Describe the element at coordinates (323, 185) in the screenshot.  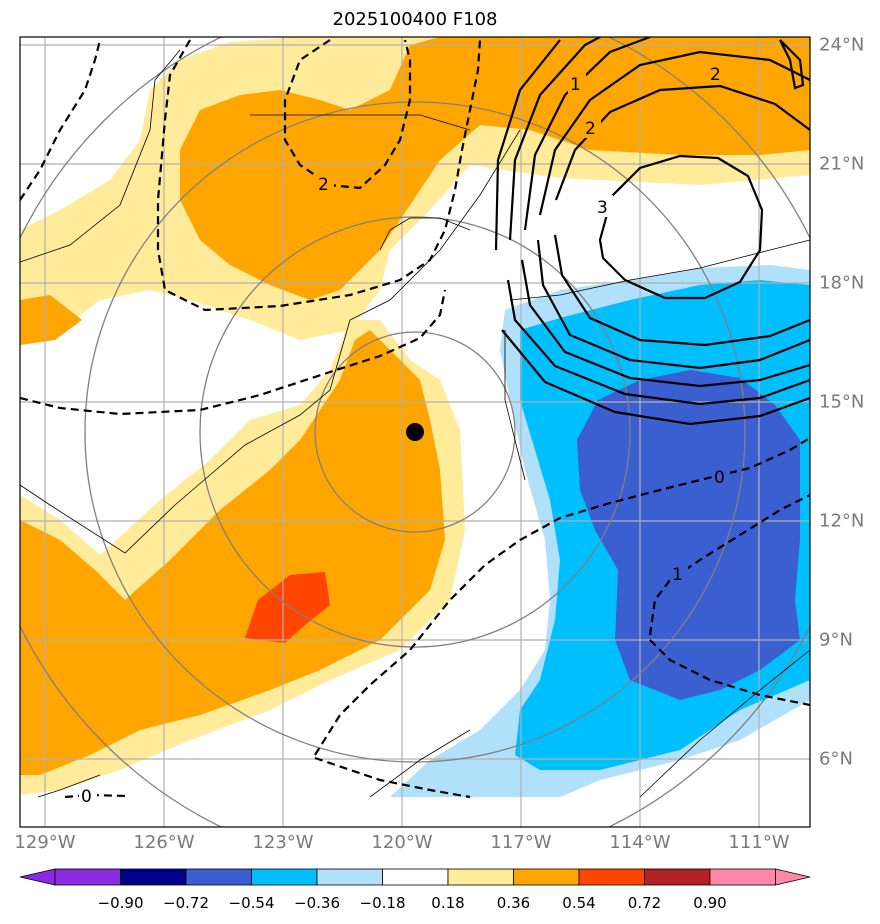
I see `contour-label-dashed: 2` at that location.